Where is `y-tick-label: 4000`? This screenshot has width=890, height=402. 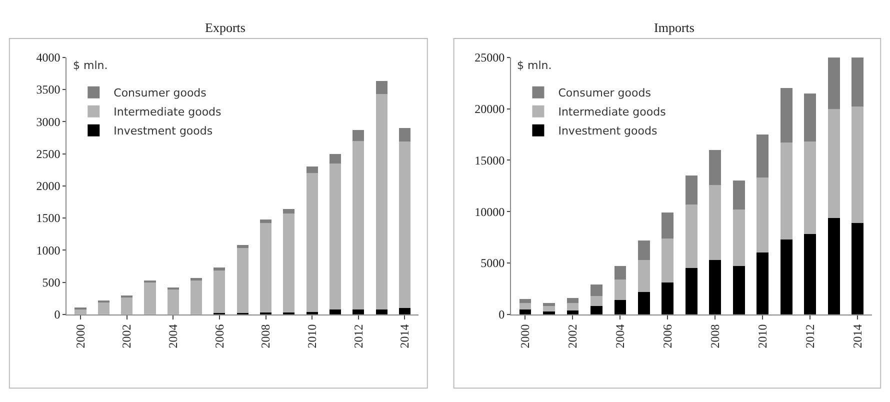
y-tick-label: 4000 is located at coordinates (48, 57).